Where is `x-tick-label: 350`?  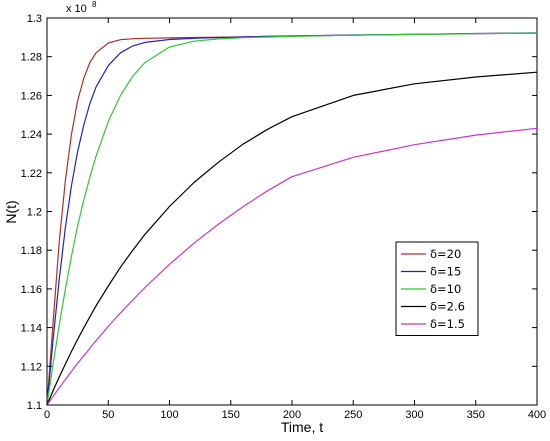
x-tick-label: 350 is located at coordinates (476, 415).